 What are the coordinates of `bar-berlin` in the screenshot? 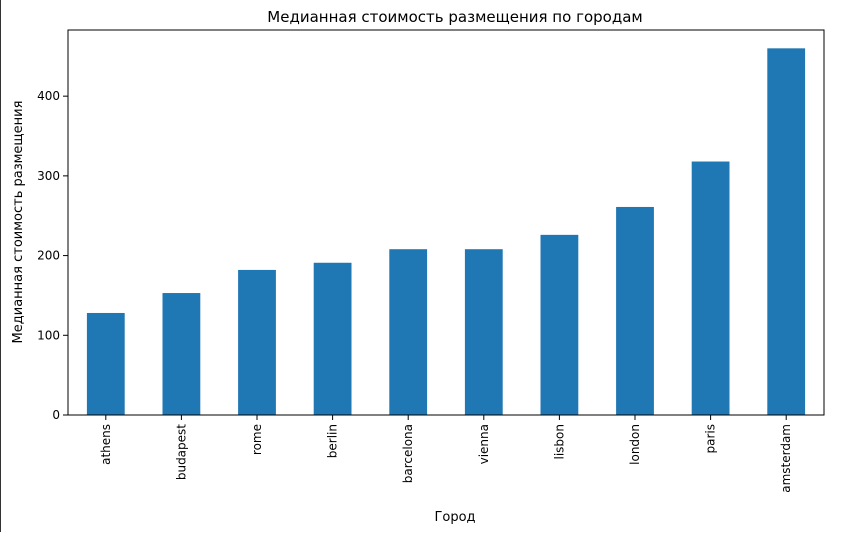 It's located at (332, 338).